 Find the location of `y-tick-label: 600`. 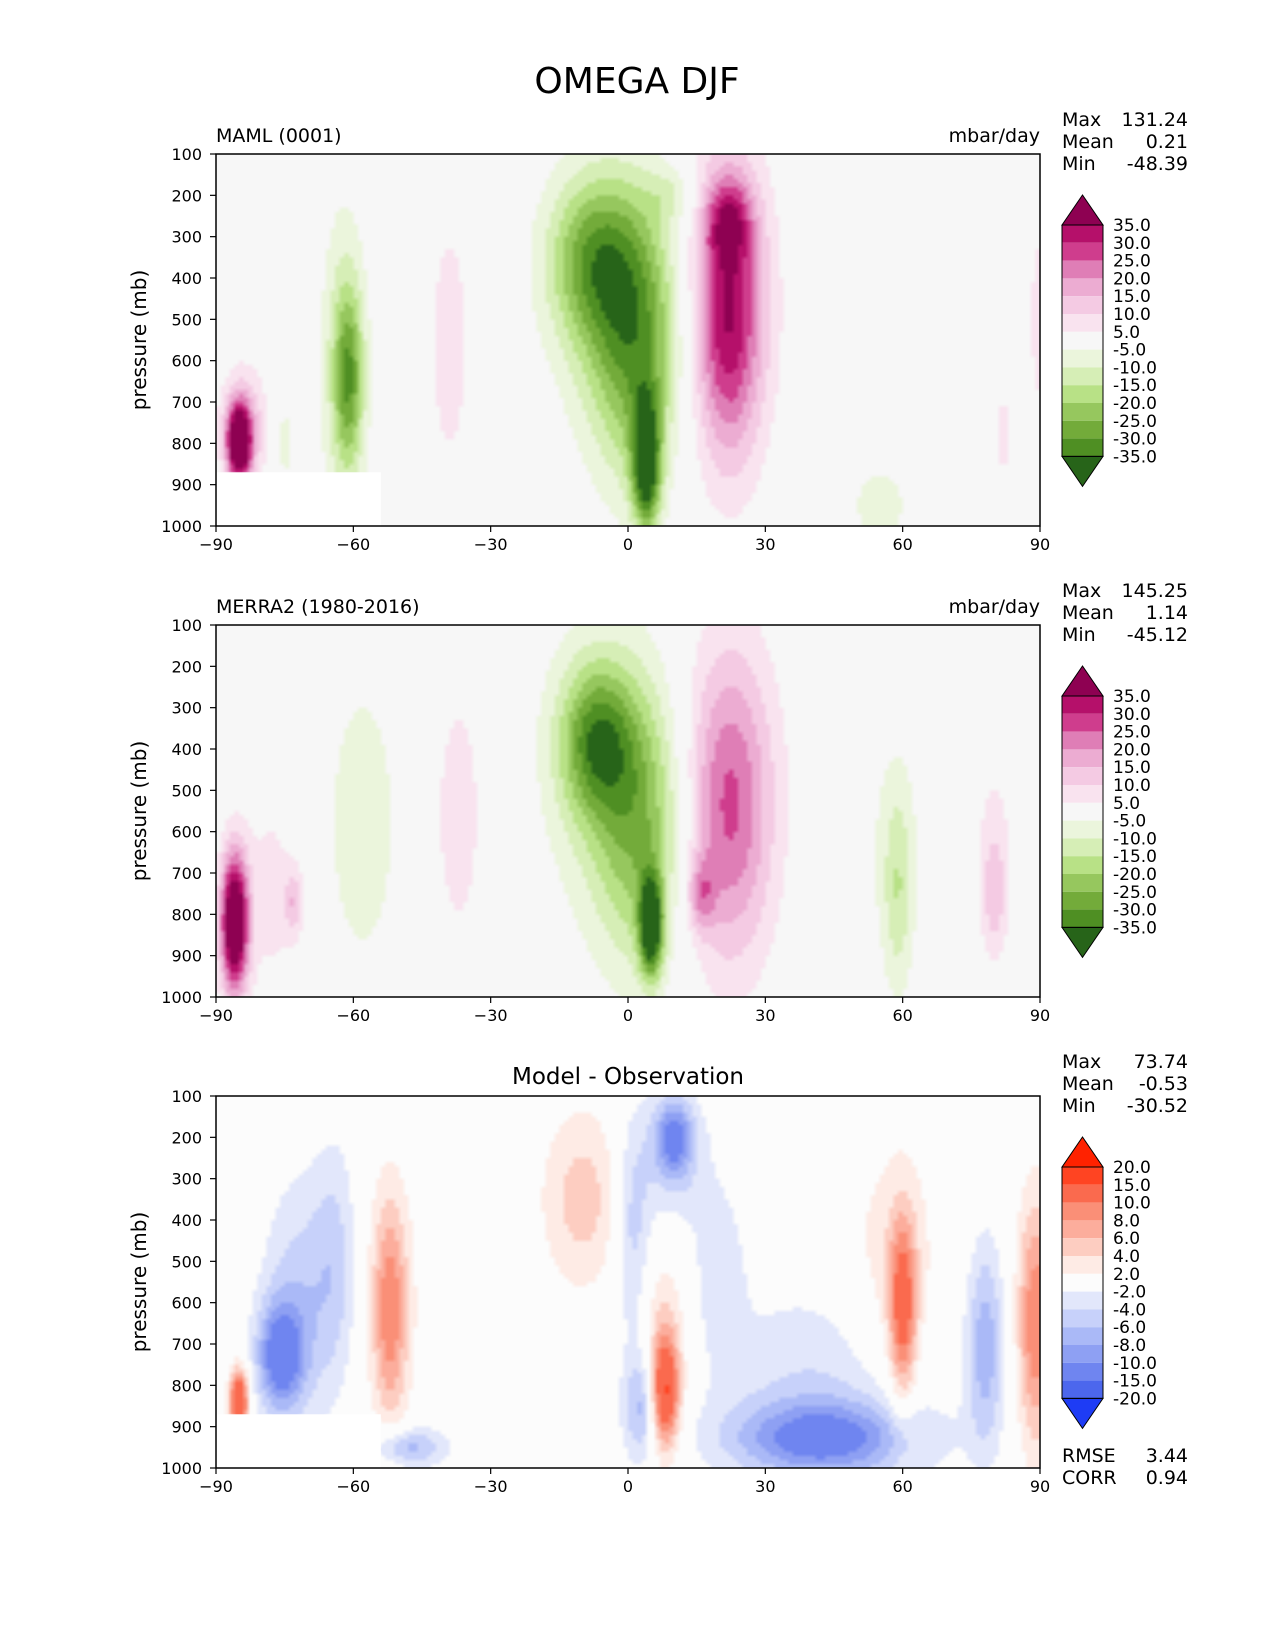

y-tick-label: 600 is located at coordinates (186, 1303).